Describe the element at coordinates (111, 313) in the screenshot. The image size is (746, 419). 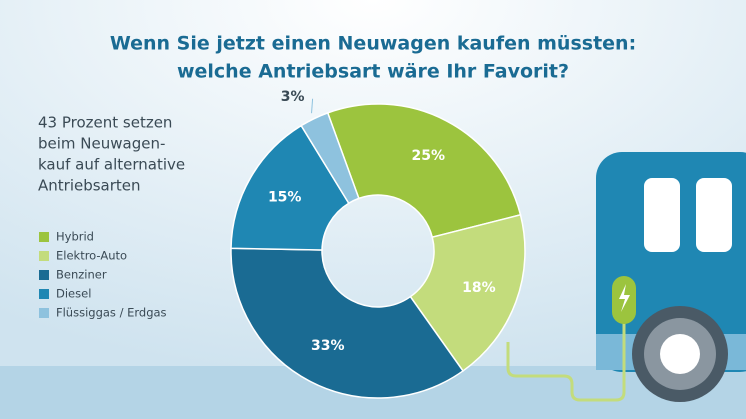
I see `legend-label: Flüssiggas / Erdgas` at that location.